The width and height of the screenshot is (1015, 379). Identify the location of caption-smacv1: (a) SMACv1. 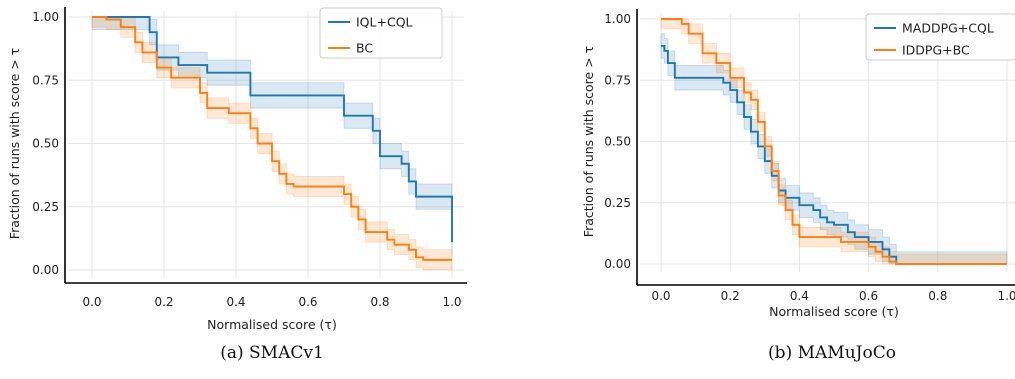
(272, 353).